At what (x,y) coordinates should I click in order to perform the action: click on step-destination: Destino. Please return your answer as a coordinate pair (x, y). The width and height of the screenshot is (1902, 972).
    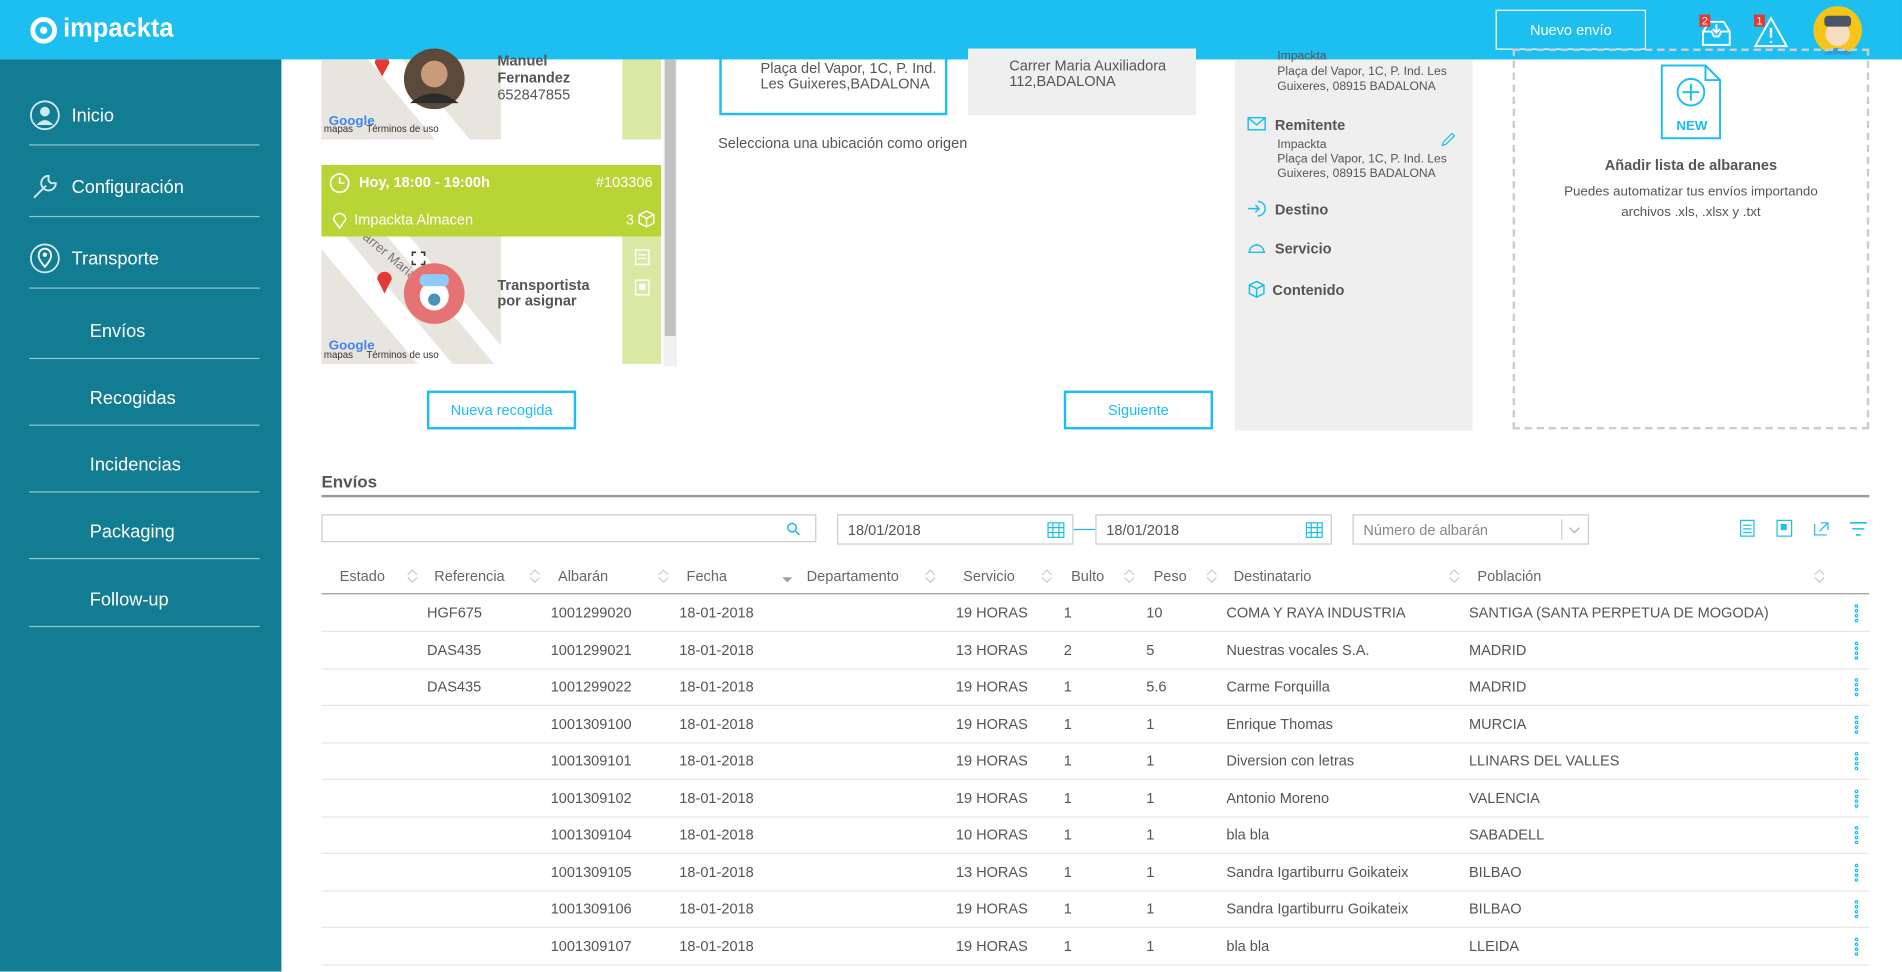
    Looking at the image, I should click on (1301, 210).